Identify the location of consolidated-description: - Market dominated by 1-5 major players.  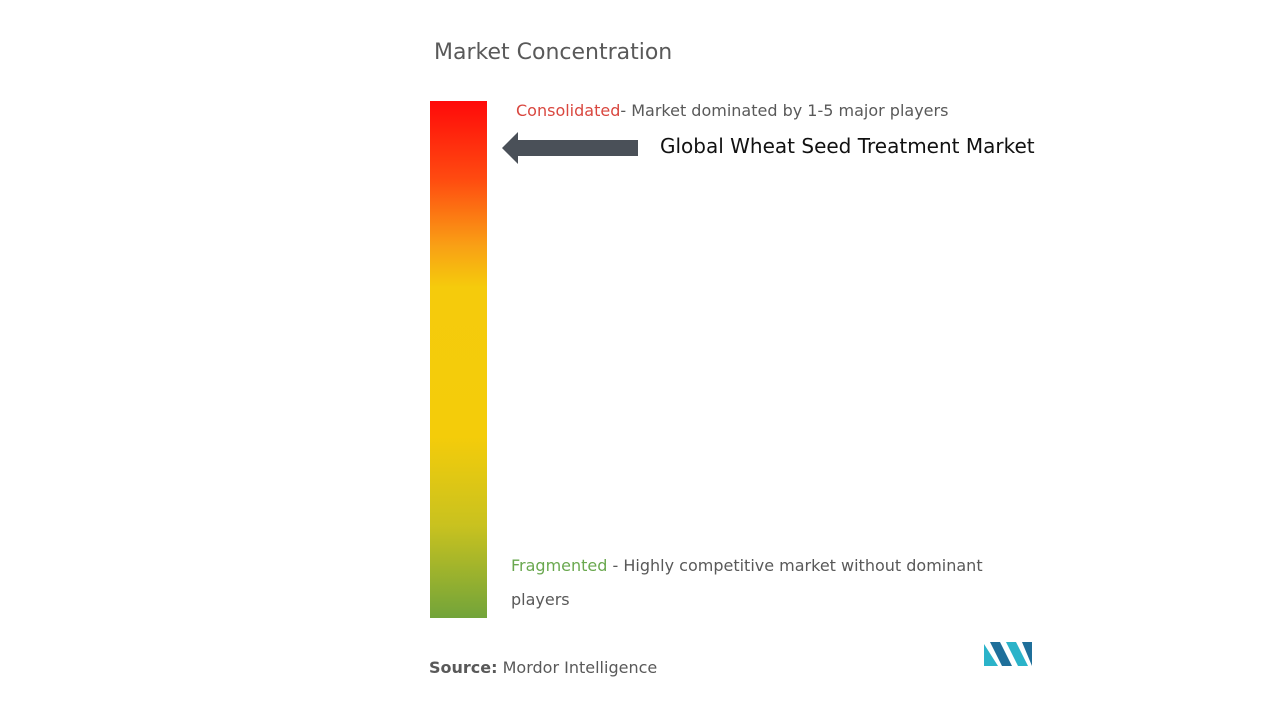
(784, 110).